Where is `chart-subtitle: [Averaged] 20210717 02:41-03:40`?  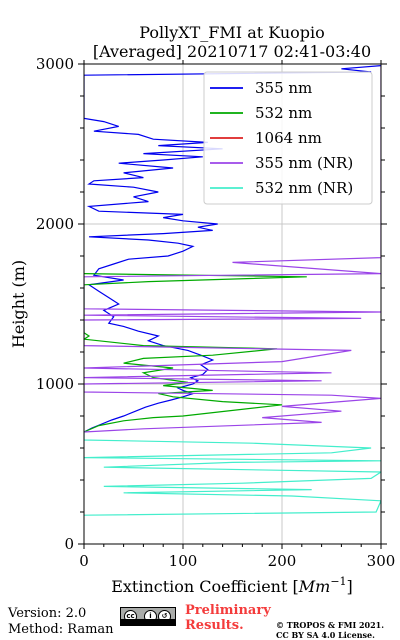 chart-subtitle: [Averaged] 20210717 02:41-03:40 is located at coordinates (232, 51).